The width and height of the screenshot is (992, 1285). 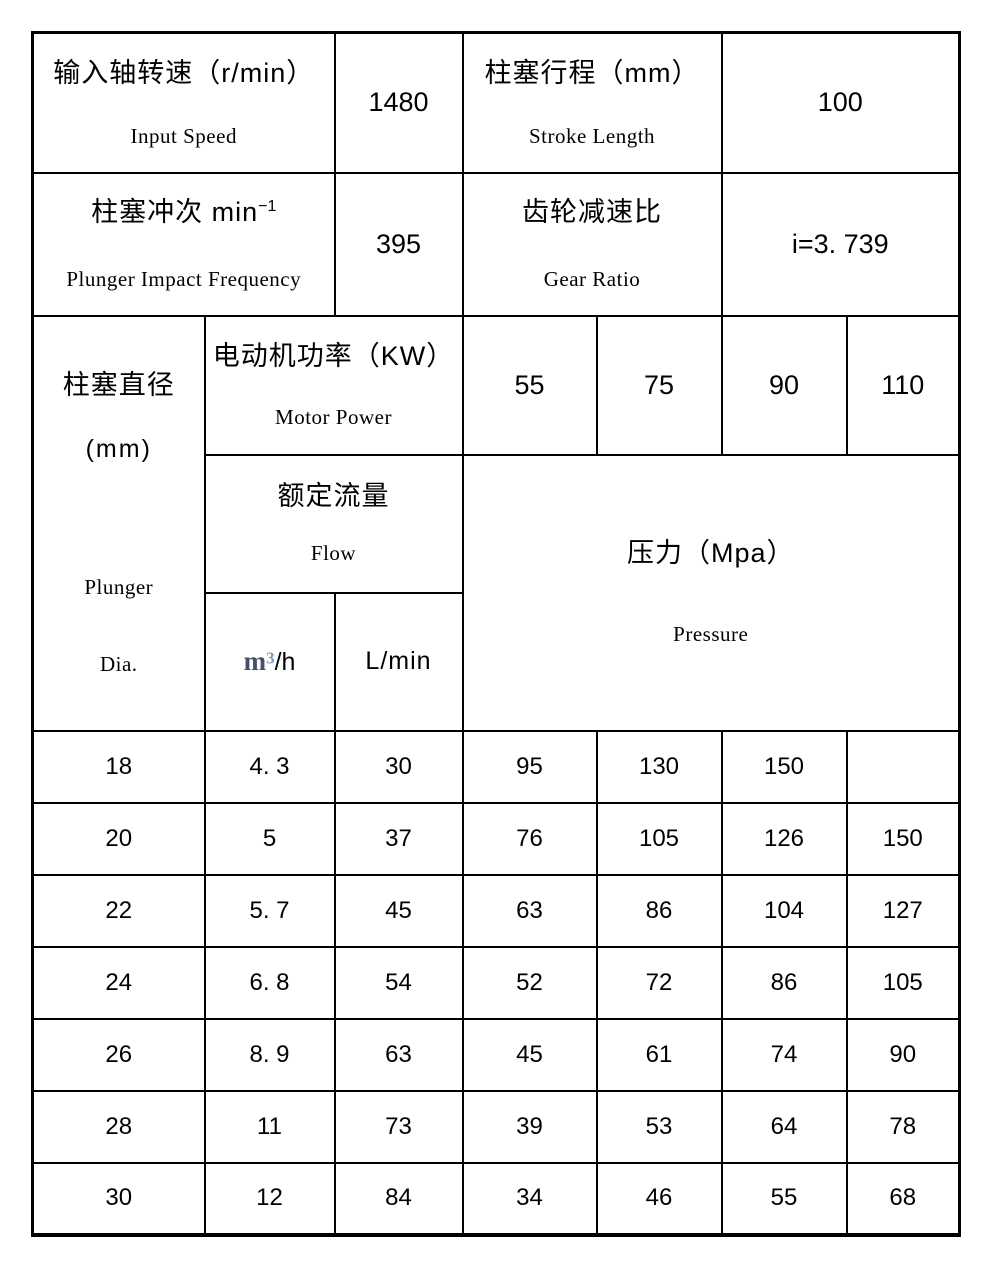 I want to click on pressure-55kw-20: 76, so click(x=529, y=838).